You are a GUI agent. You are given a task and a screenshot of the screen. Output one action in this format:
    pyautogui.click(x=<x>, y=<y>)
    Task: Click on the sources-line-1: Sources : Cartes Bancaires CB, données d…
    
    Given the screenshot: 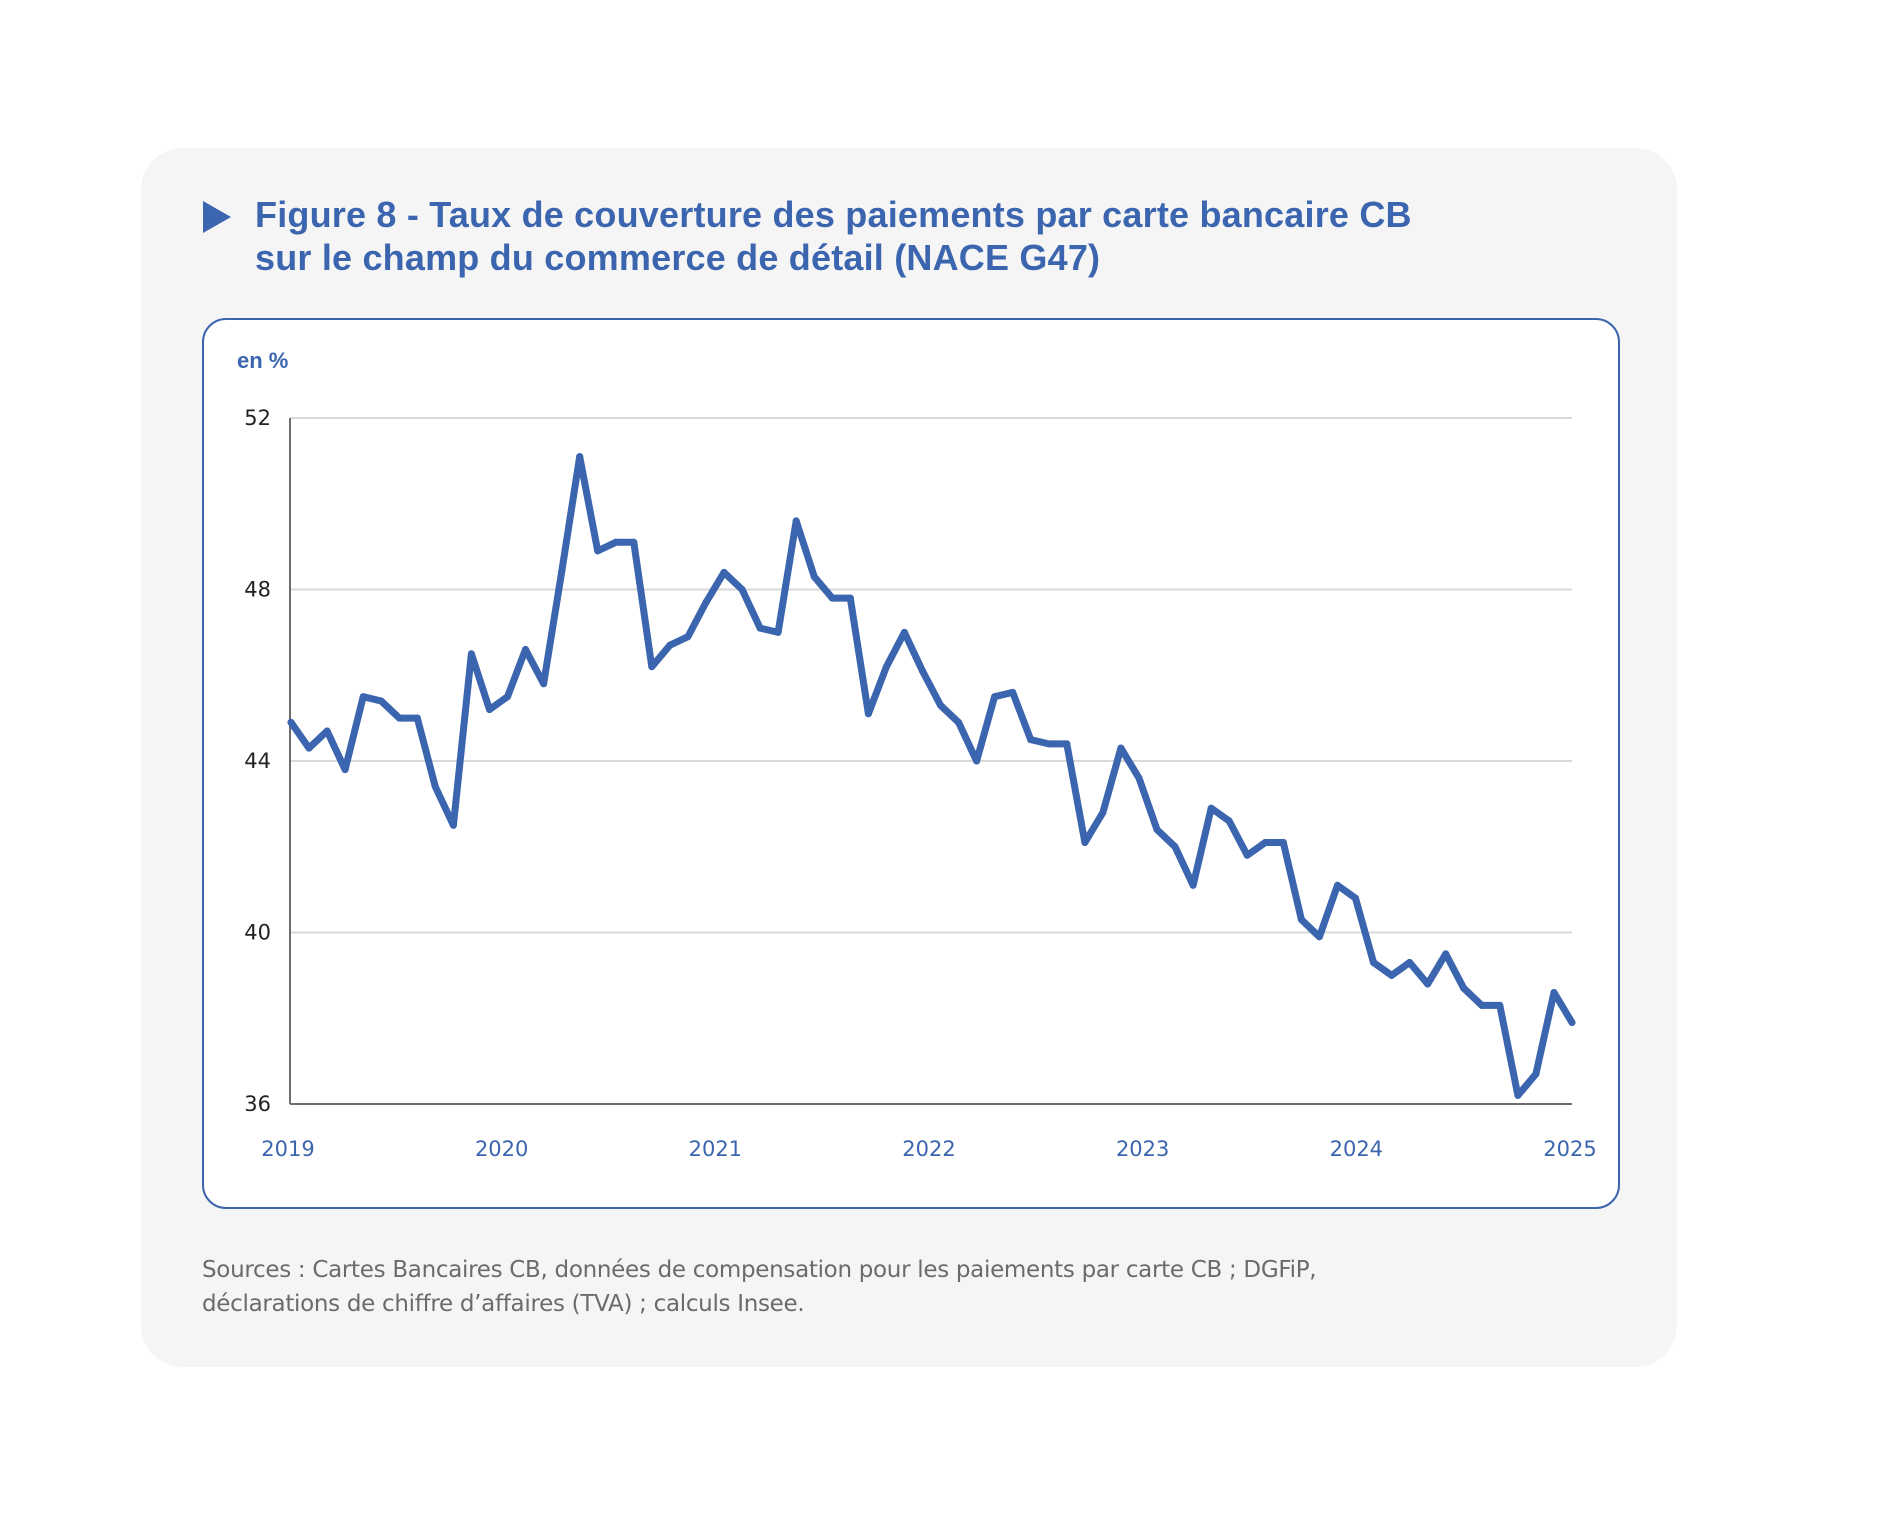 What is the action you would take?
    pyautogui.click(x=759, y=1270)
    